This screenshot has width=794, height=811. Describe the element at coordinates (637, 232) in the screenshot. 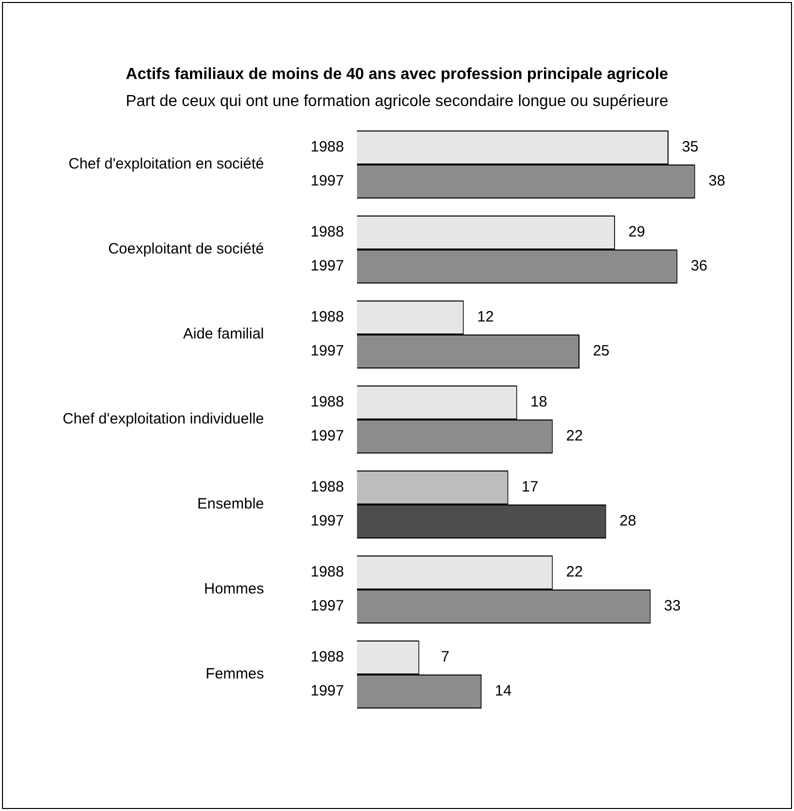

I see `data-label: 29` at that location.